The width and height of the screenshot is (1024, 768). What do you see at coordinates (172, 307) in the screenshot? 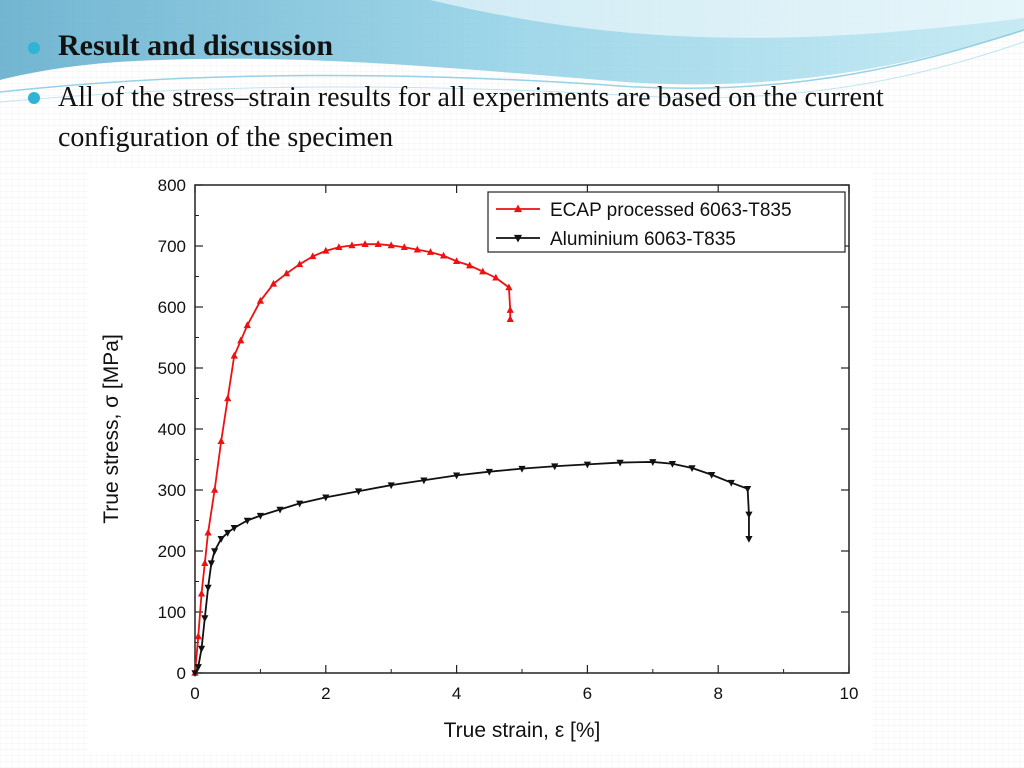
I see `y-tick-label: 600` at bounding box center [172, 307].